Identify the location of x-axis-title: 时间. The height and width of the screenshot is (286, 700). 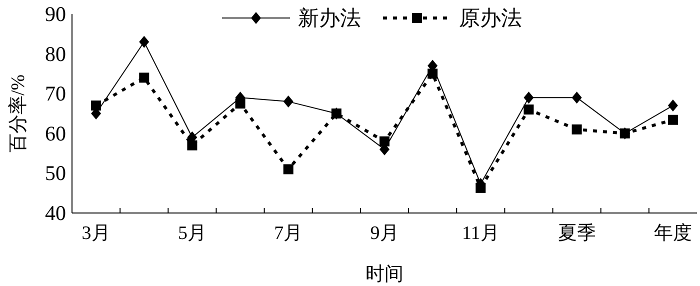
(385, 274).